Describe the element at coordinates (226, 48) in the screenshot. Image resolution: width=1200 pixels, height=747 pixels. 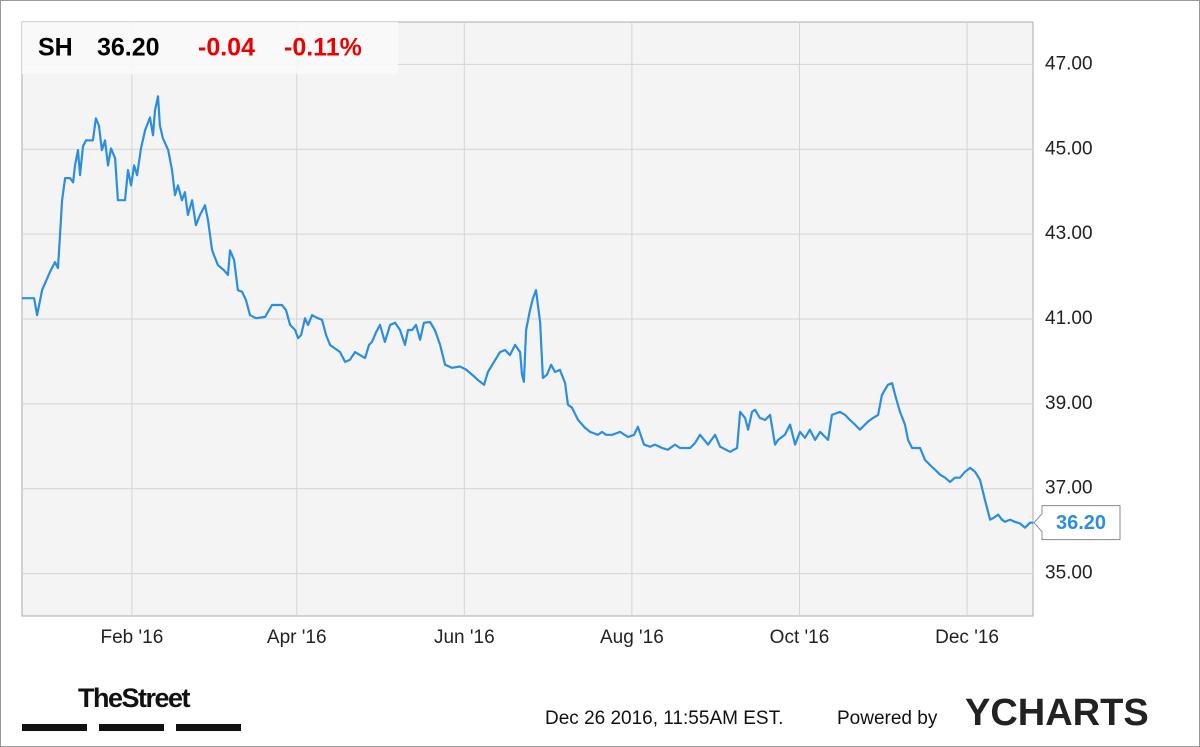
I see `change: -0.04` at that location.